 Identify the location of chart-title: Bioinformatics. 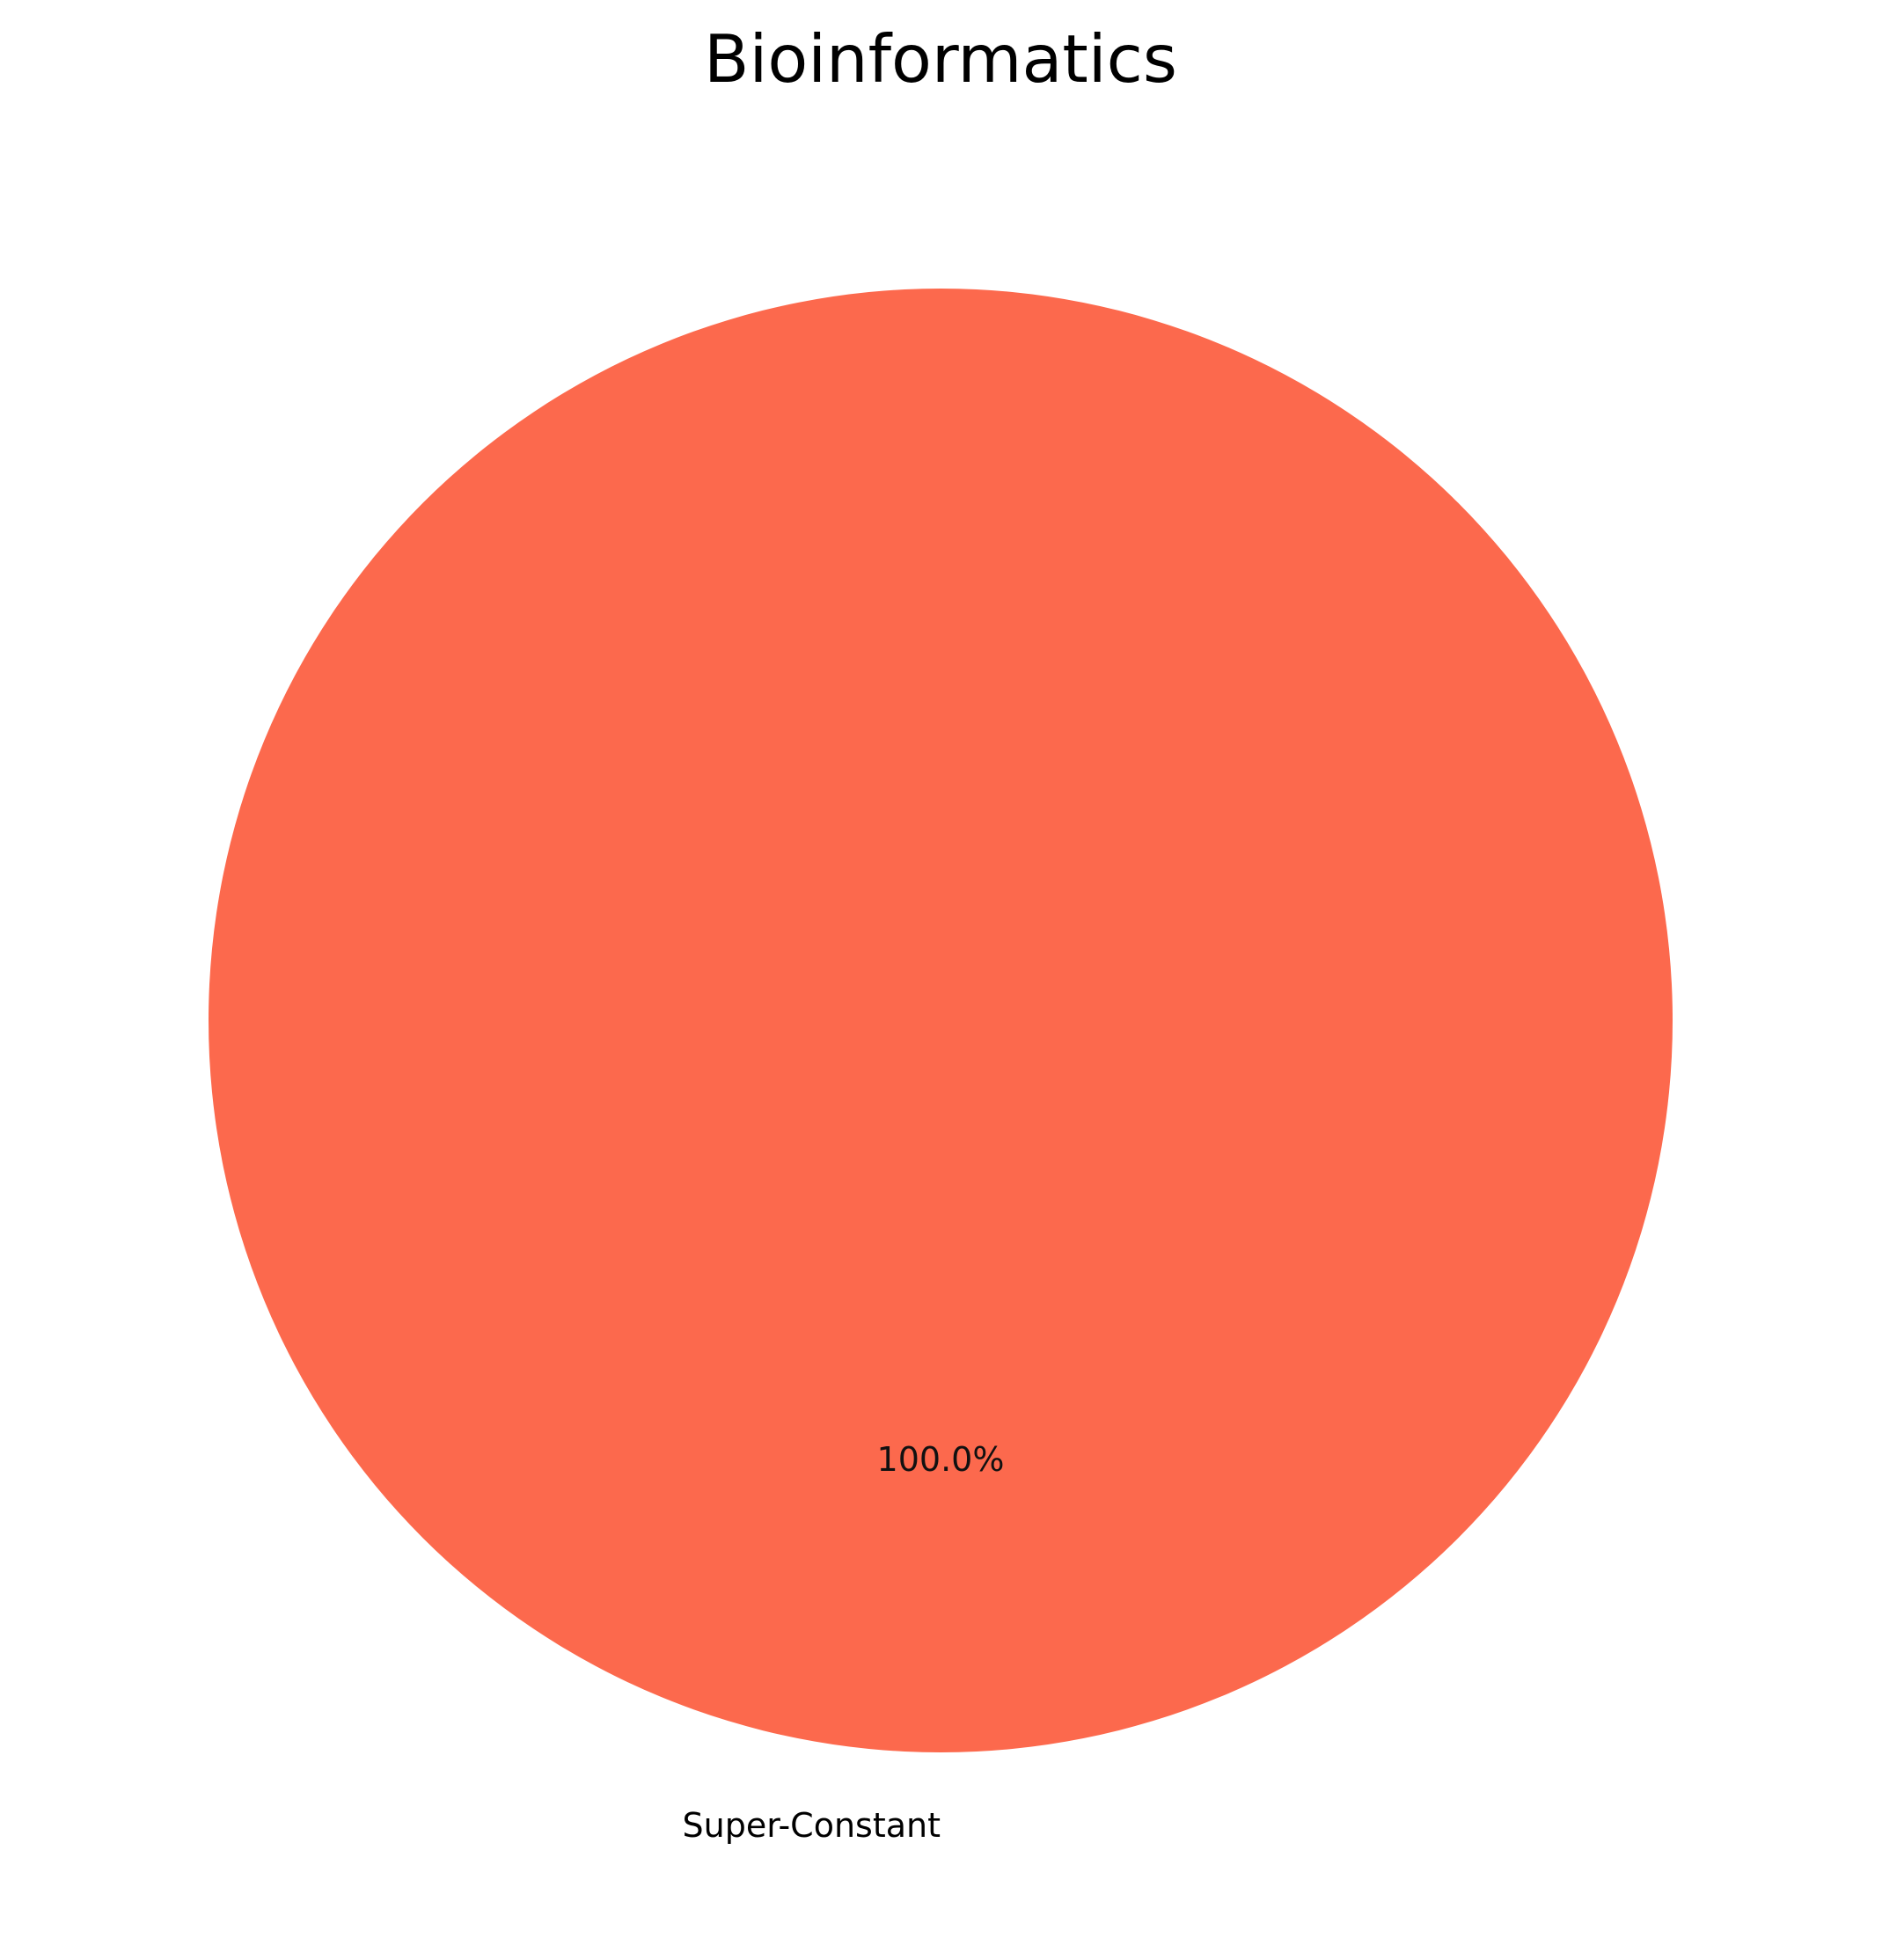
(940, 59).